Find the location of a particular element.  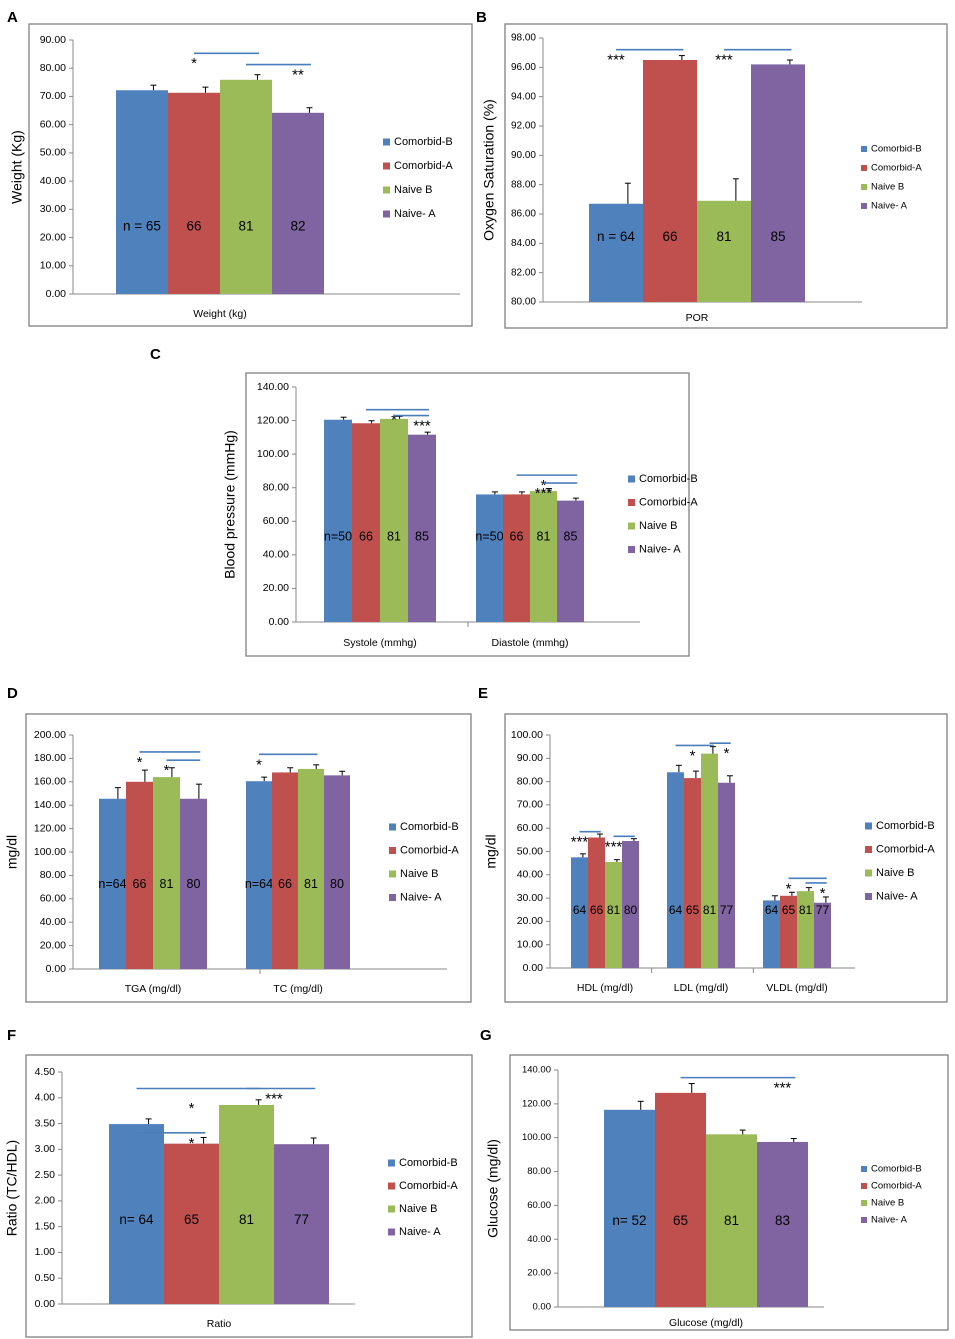

x-category-label: Ratio is located at coordinates (219, 1324).